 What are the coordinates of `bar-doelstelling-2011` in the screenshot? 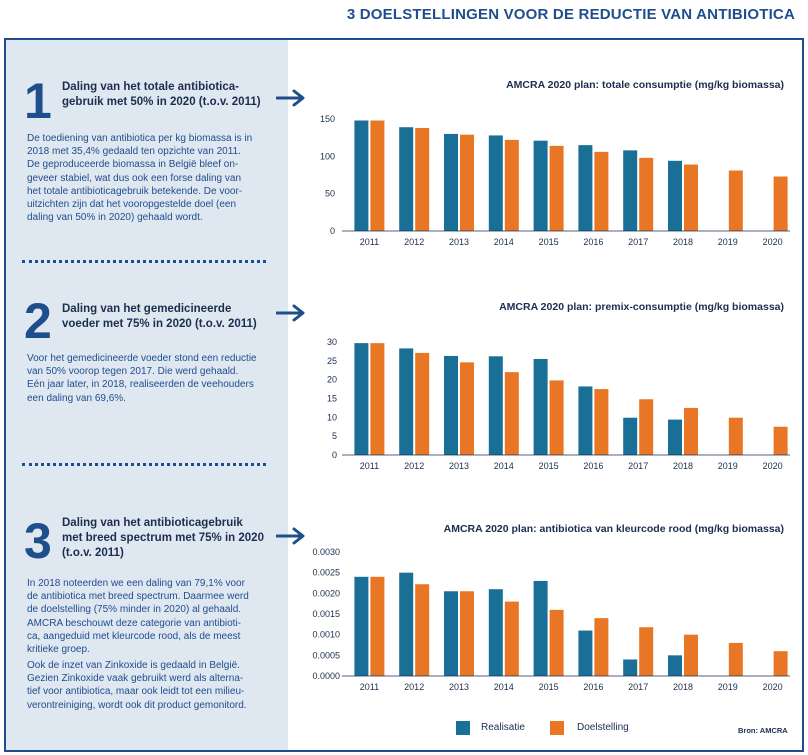 It's located at (377, 626).